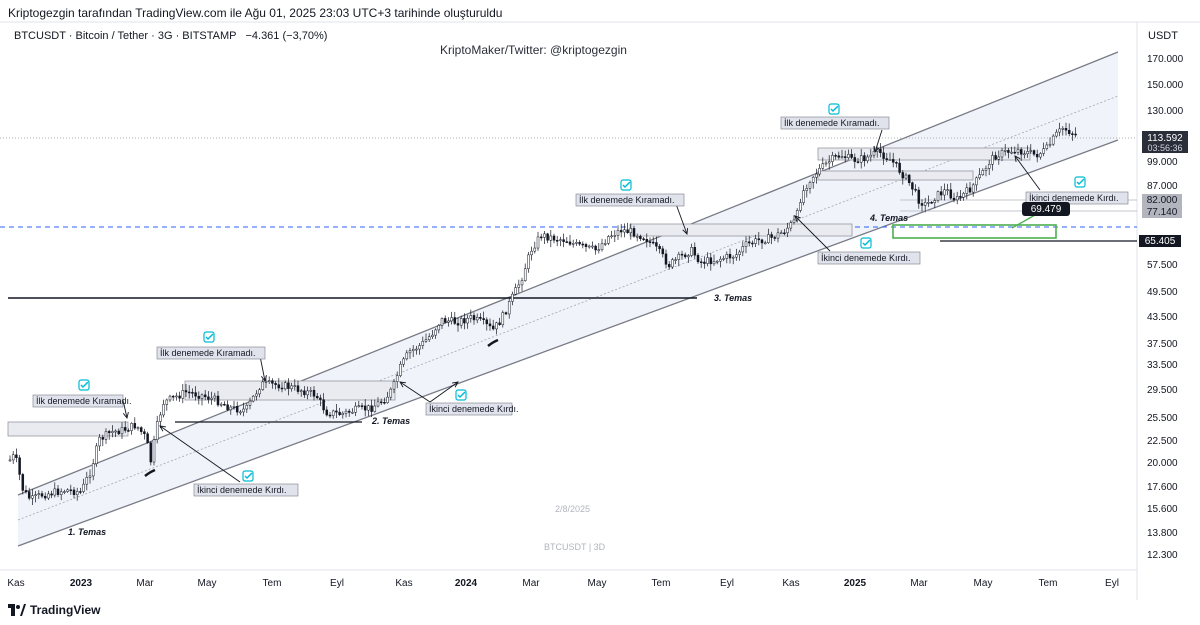  What do you see at coordinates (1162, 390) in the screenshot?
I see `price-tick-label: 29.500` at bounding box center [1162, 390].